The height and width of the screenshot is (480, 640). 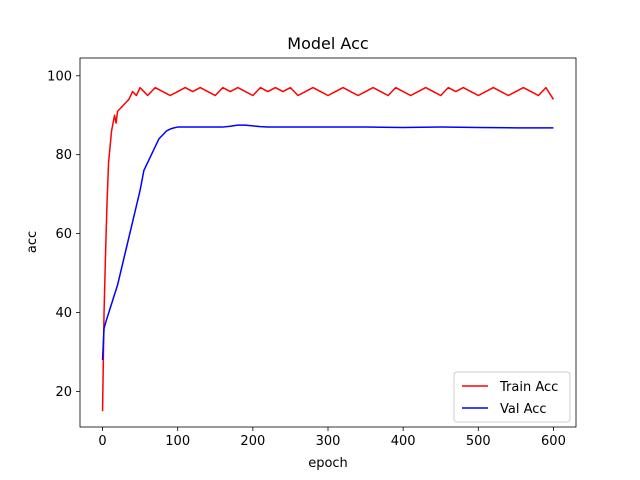 I want to click on legend: Train Acc Val Acc, so click(x=512, y=397).